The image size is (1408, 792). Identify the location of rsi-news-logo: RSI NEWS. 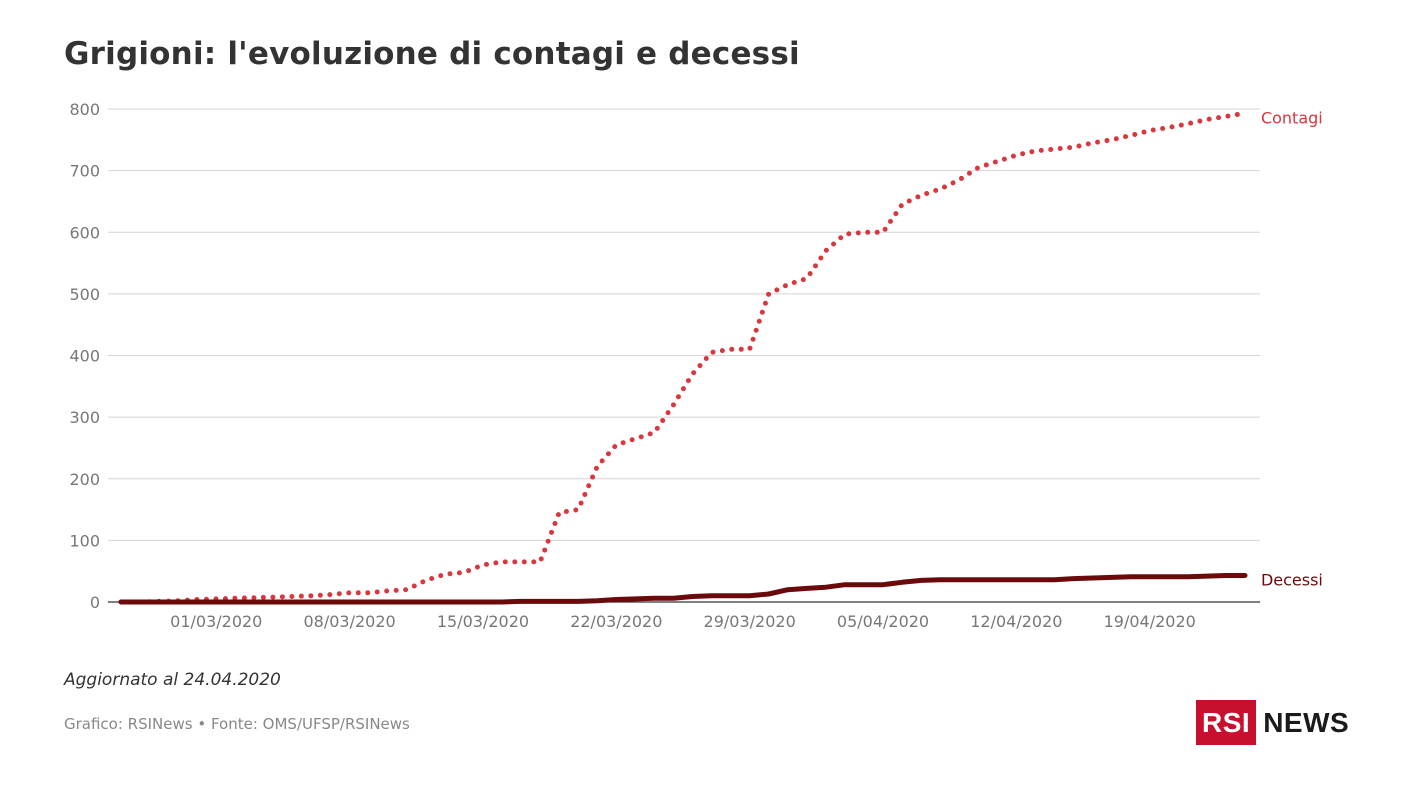
(1272, 722).